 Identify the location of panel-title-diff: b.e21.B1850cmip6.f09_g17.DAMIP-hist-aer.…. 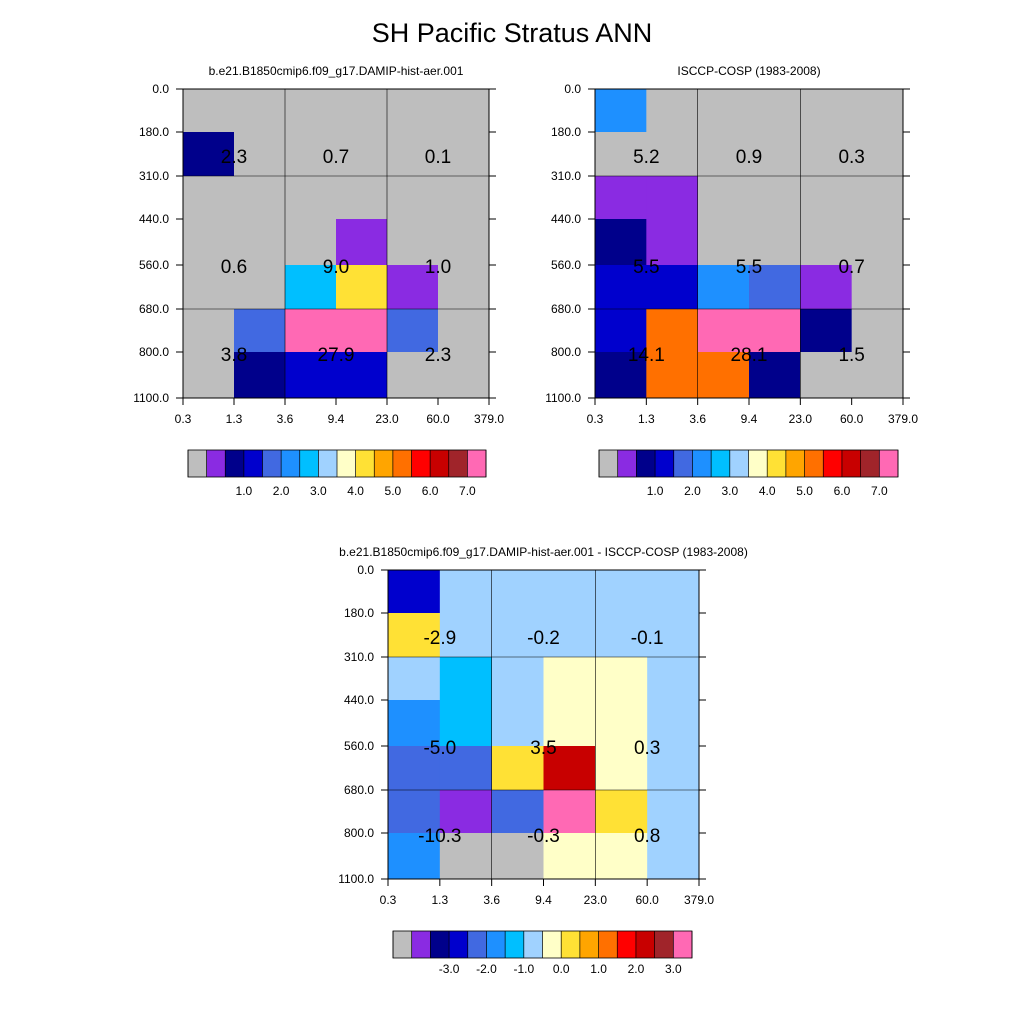
(543, 552).